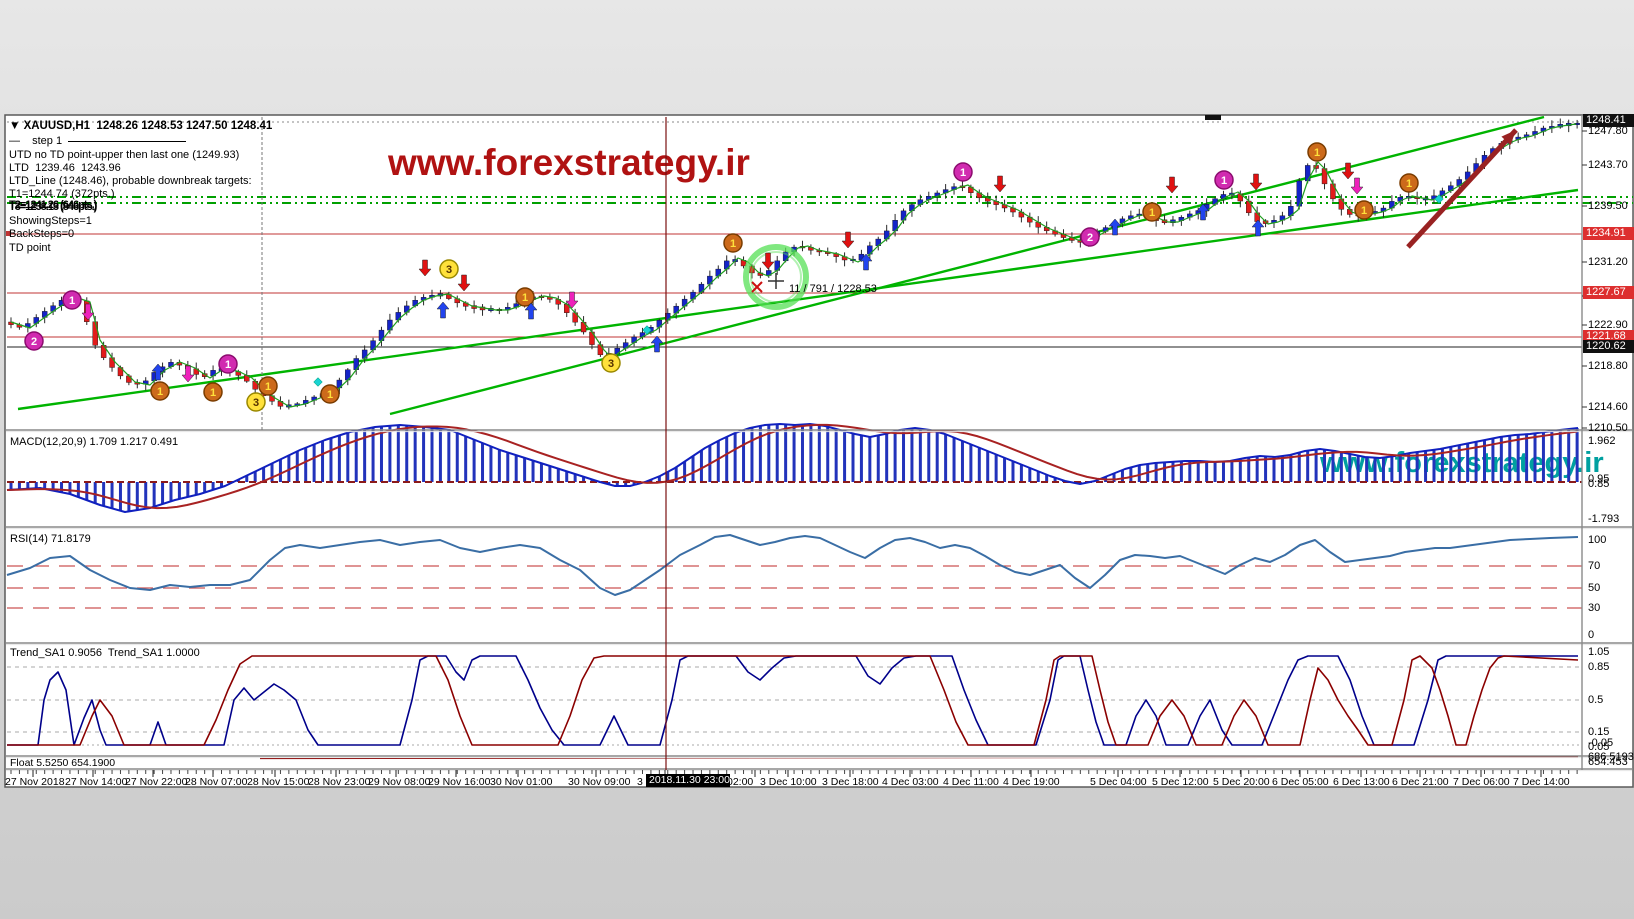 Image resolution: width=1634 pixels, height=919 pixels. I want to click on time-label: 5 Dec 12:00, so click(1180, 782).